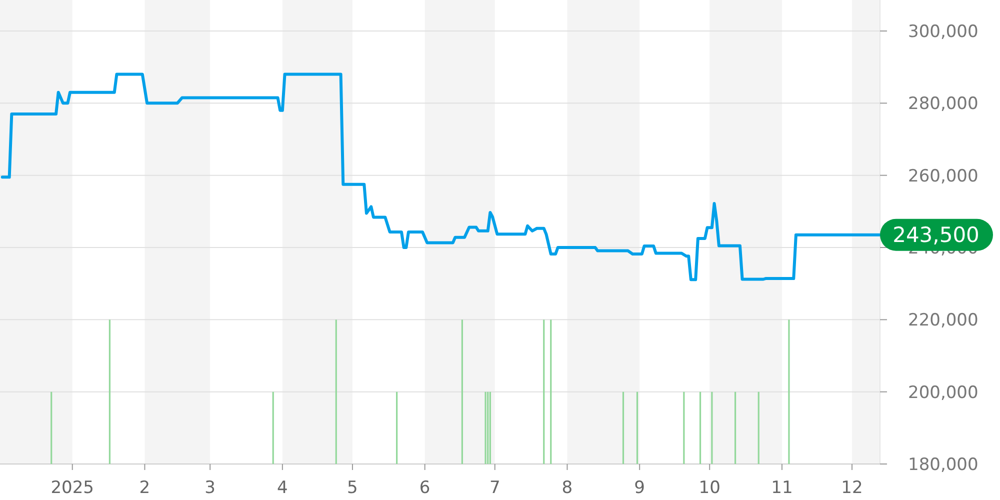  I want to click on y-tick-label: 300,000, so click(943, 32).